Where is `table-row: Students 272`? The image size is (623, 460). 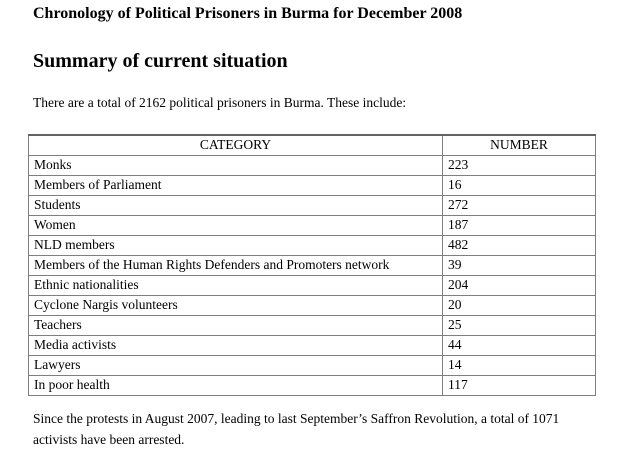 table-row: Students 272 is located at coordinates (312, 205).